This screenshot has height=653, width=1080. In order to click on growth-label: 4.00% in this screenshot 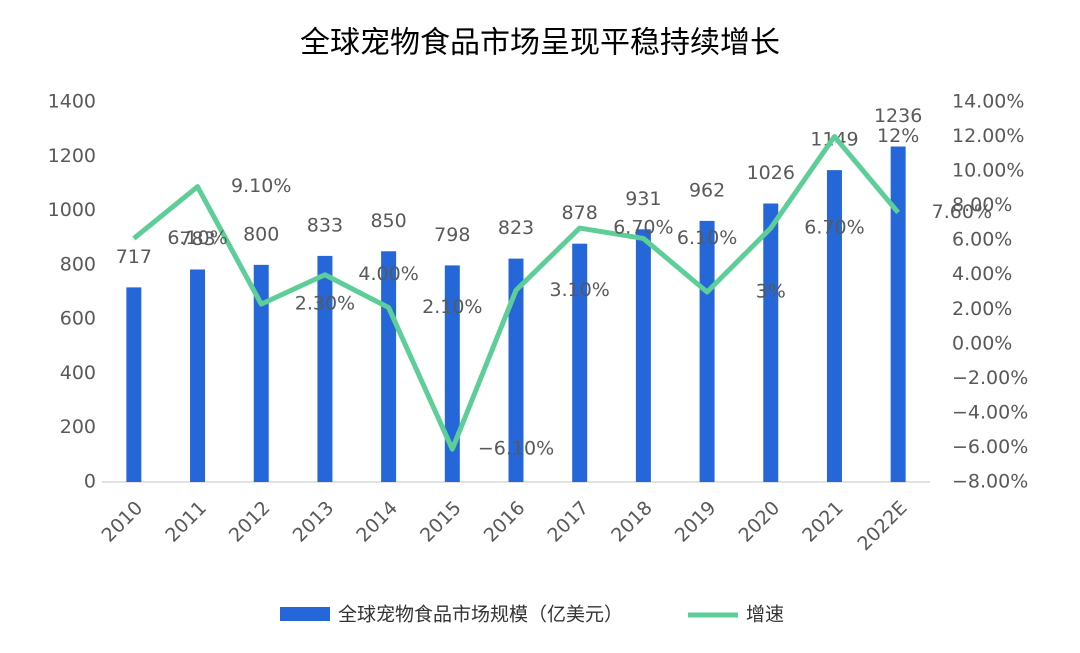, I will do `click(388, 274)`.